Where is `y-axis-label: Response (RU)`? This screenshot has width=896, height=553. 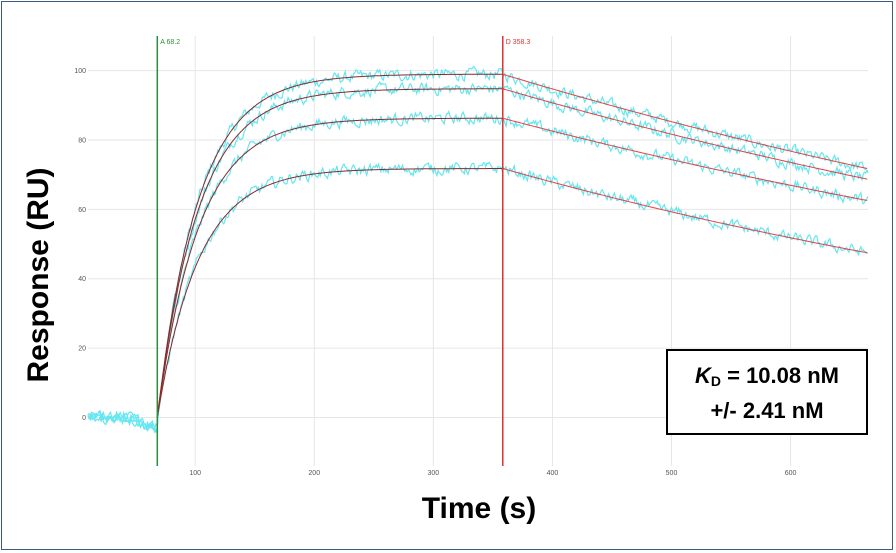
y-axis-label: Response (RU) is located at coordinates (38, 275).